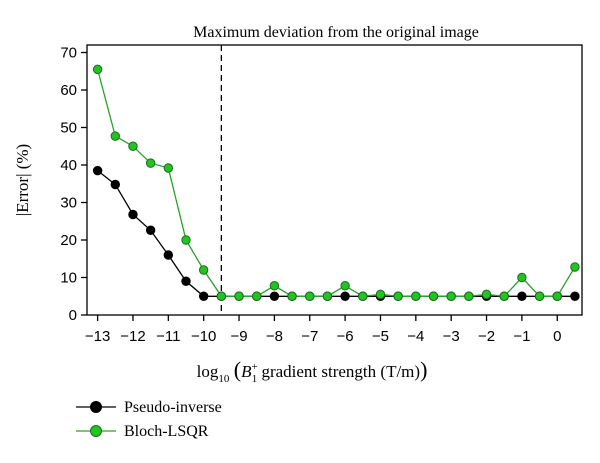  What do you see at coordinates (173, 407) in the screenshot?
I see `legend-pseudo-inverse-label: Pseudo-inverse` at bounding box center [173, 407].